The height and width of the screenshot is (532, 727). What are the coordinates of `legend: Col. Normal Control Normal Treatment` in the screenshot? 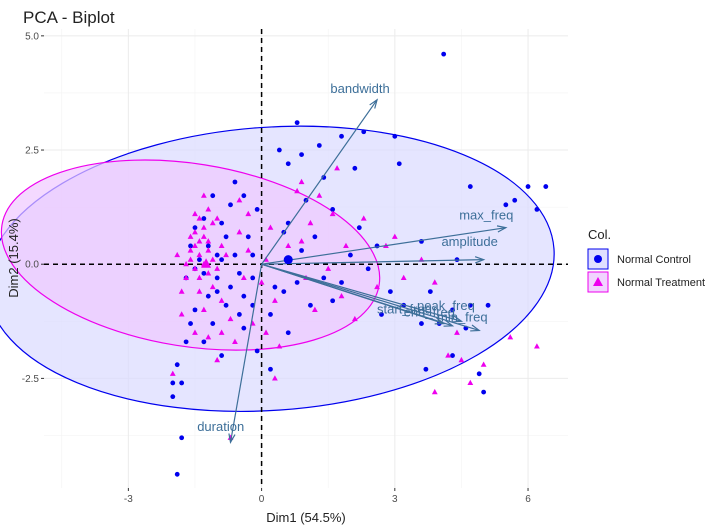 It's located at (646, 260).